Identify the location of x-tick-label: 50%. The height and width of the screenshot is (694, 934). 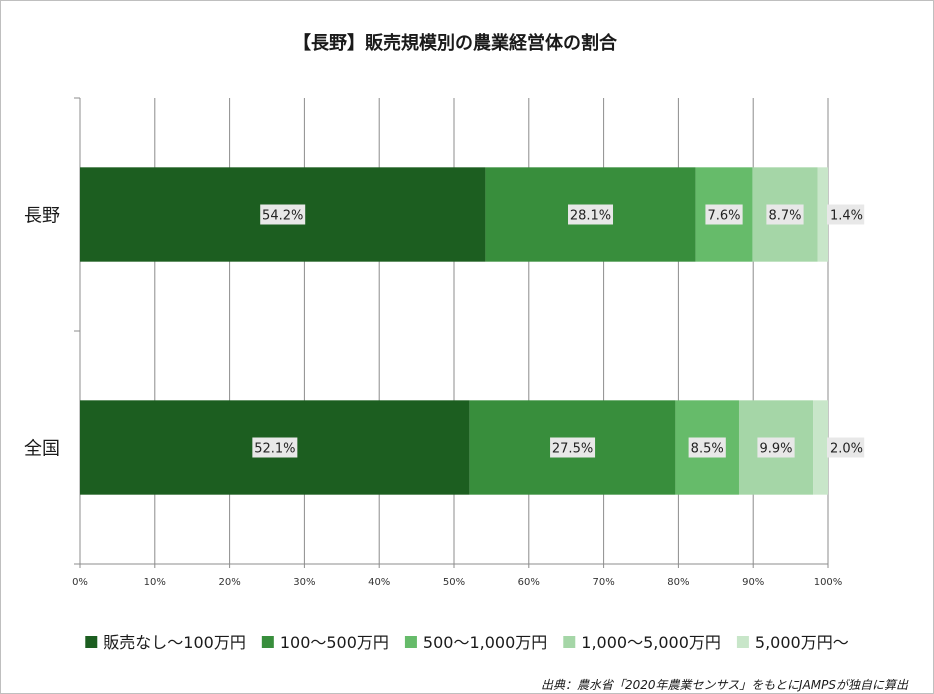
(454, 582).